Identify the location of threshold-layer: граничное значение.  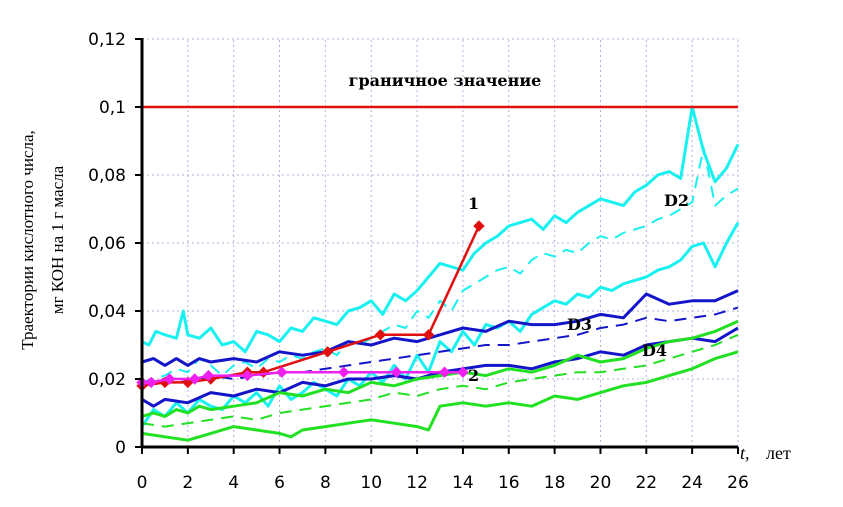
(440, 90).